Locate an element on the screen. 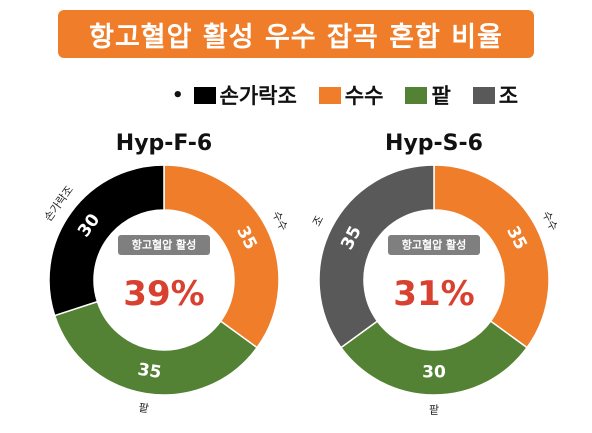 Image resolution: width=592 pixels, height=433 pixels. legend-label: 조 is located at coordinates (508, 96).